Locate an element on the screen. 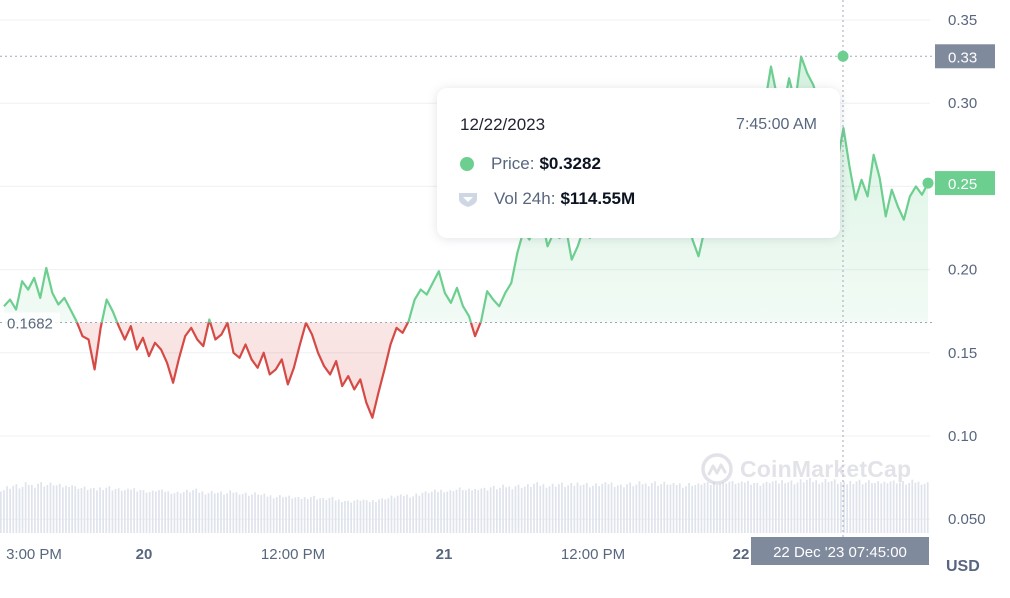  coinmarketcap-watermark: CoinMarketCap is located at coordinates (805, 469).